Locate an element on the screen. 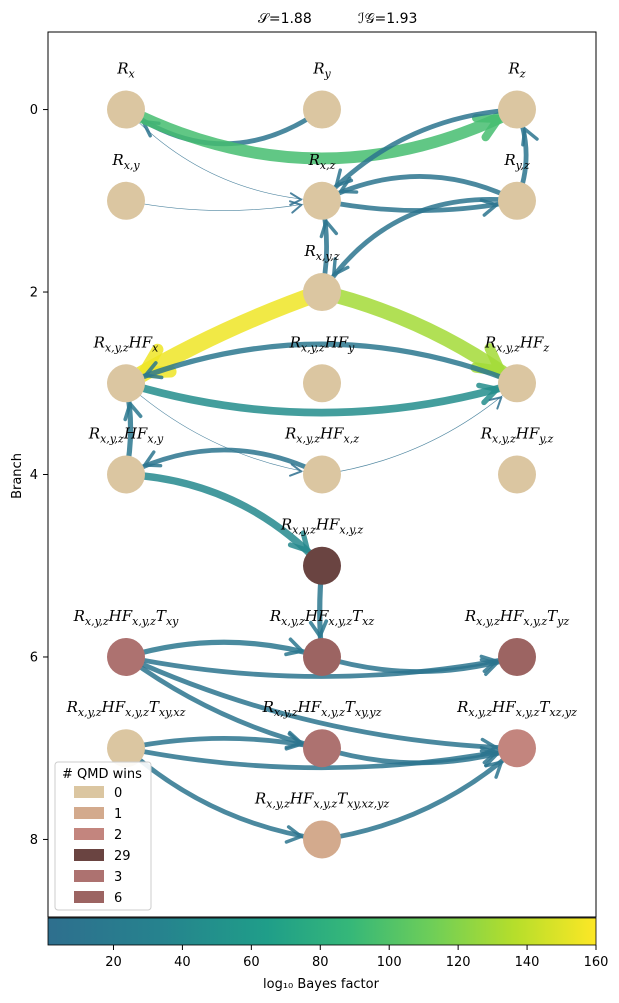  node-label-Txyyz: Rx,y,zHFx,y,zTxy,yz is located at coordinates (322, 708).